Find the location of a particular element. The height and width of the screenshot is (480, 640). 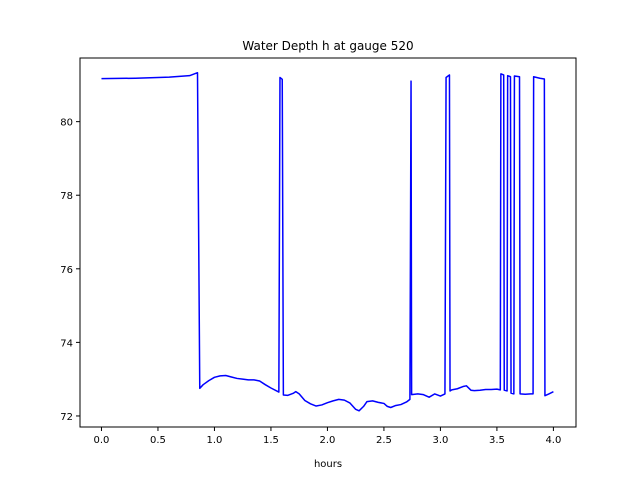

y-tick-label: 80 is located at coordinates (66, 123).